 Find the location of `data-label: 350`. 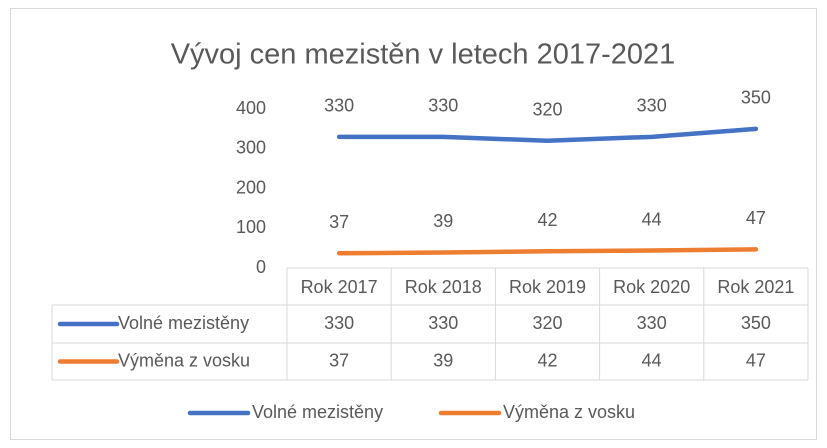

data-label: 350 is located at coordinates (756, 98).